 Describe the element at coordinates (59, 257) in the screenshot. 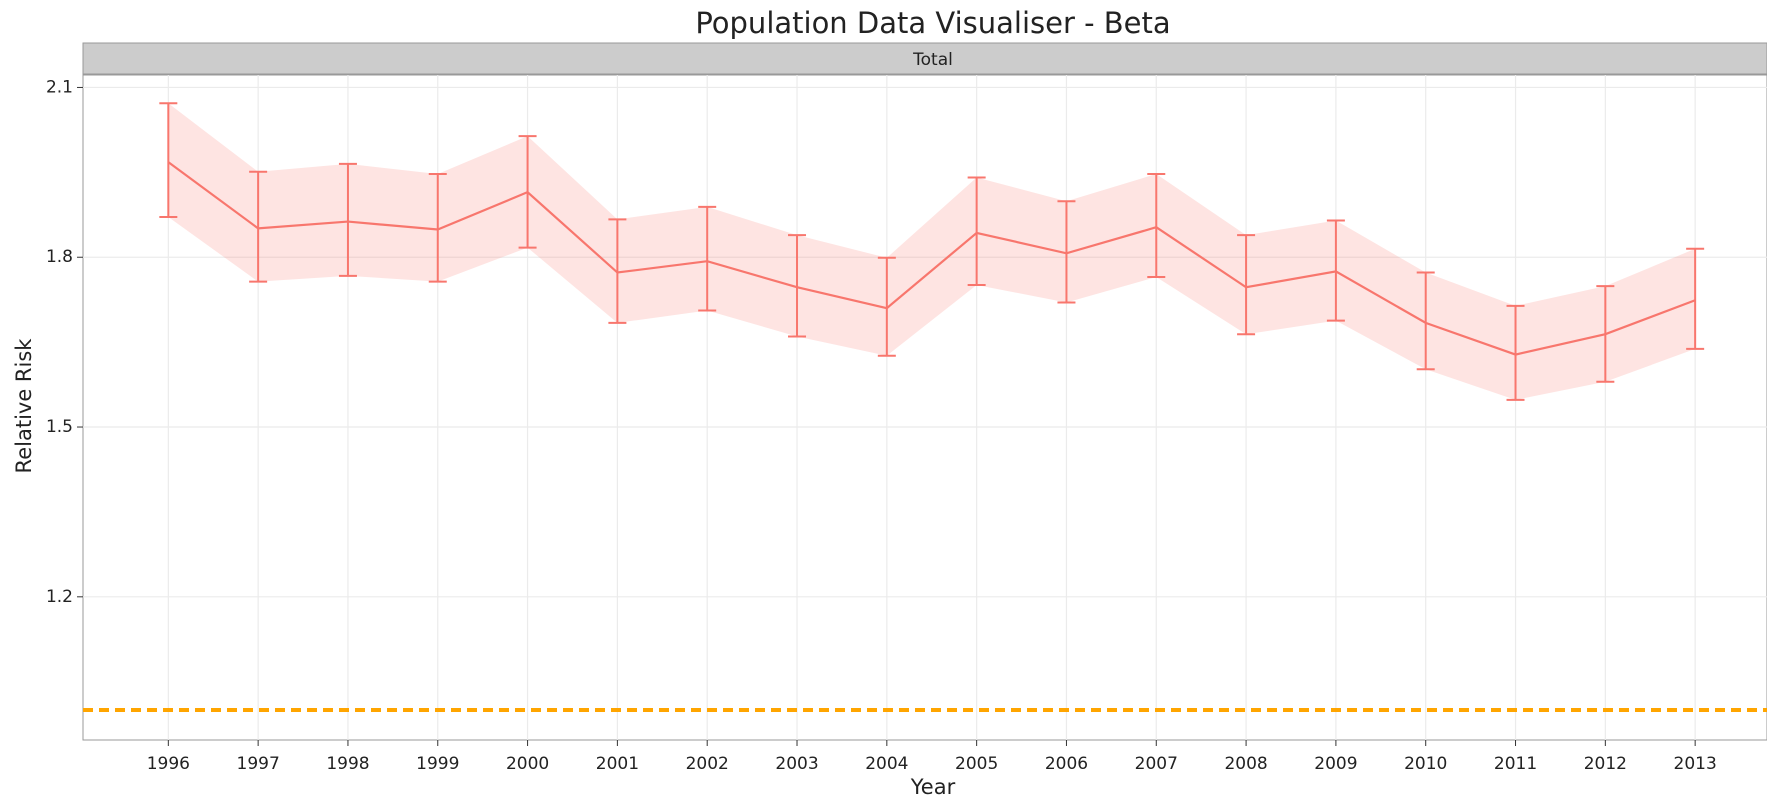

I see `y-tick-label: 1.8` at that location.